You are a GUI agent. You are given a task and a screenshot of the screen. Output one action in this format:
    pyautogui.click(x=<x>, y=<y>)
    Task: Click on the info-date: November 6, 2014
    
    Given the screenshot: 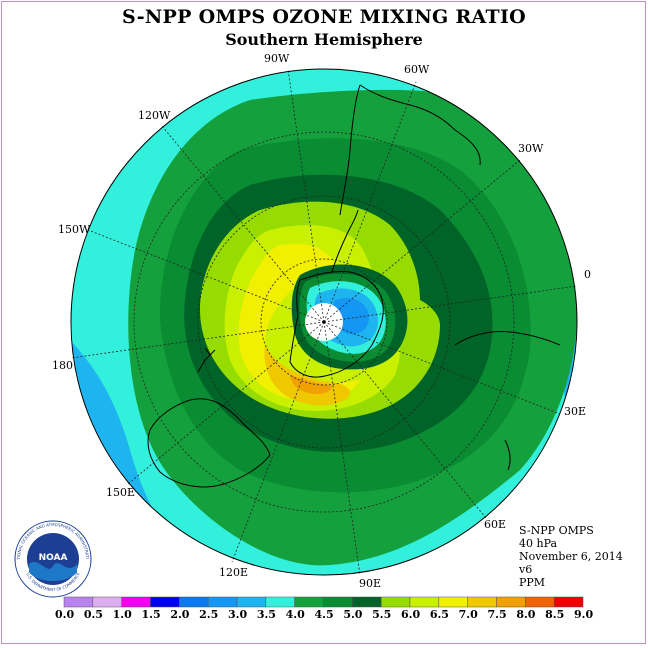 What is the action you would take?
    pyautogui.click(x=571, y=556)
    